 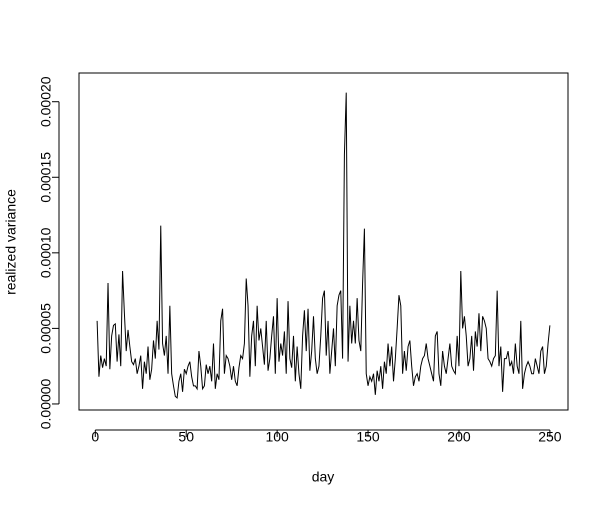 What do you see at coordinates (46, 177) in the screenshot?
I see `y-tick-label: 0.00015` at bounding box center [46, 177].